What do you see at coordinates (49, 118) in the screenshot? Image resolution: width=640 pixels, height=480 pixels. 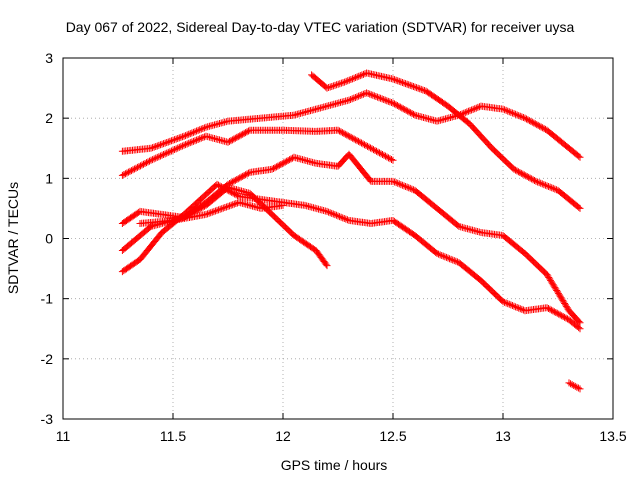 I see `y-tick-label: 2` at bounding box center [49, 118].